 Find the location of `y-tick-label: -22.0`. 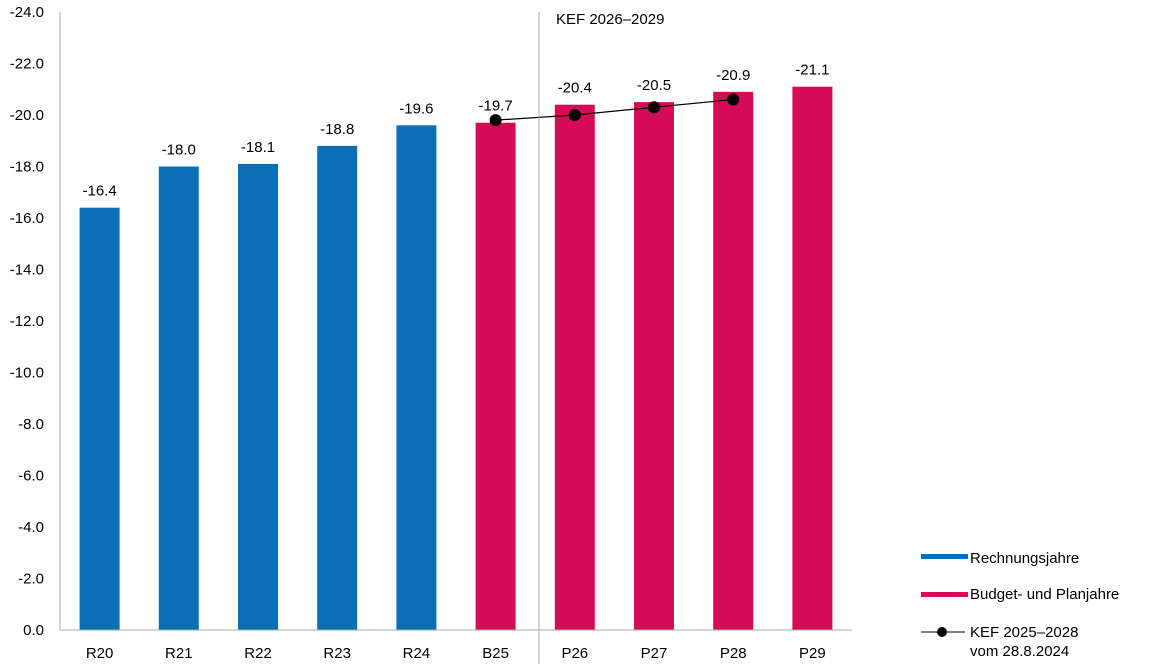

y-tick-label: -22.0 is located at coordinates (27, 64).